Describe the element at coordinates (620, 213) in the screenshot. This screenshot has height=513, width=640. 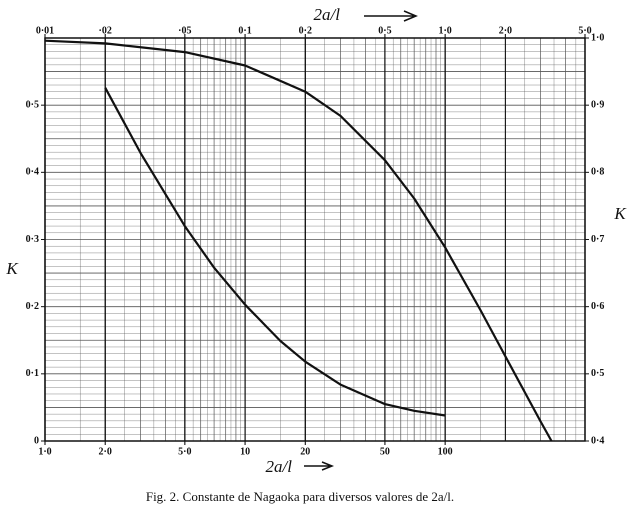
I see `y2-axis-label: K` at that location.